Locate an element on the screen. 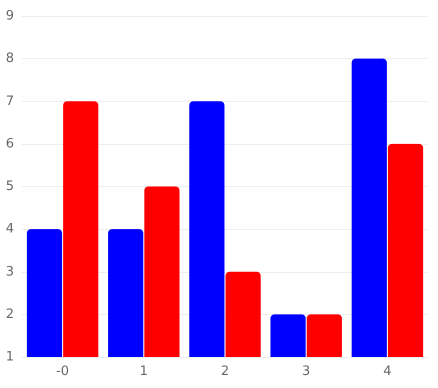  x-tick-label: 3 is located at coordinates (306, 371).